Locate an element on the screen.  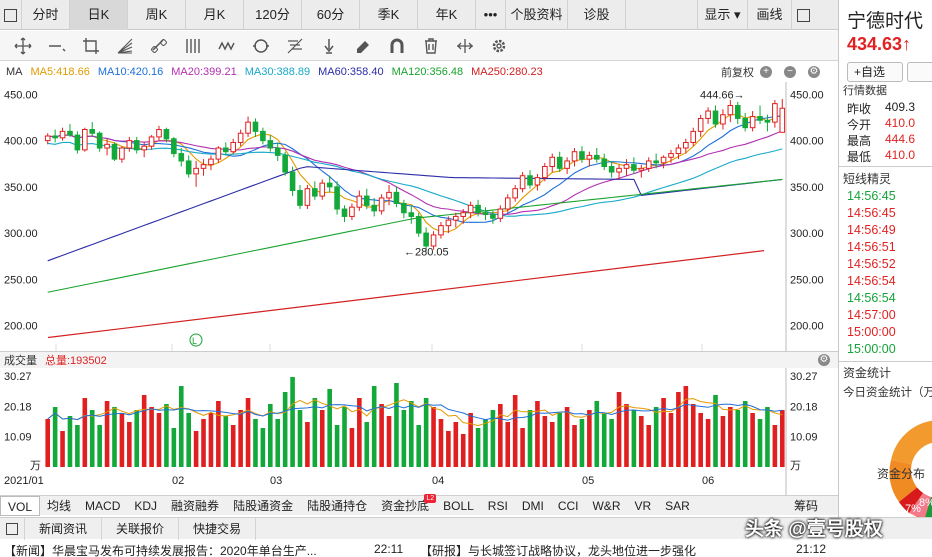
favorite-menu-button is located at coordinates (919, 72).